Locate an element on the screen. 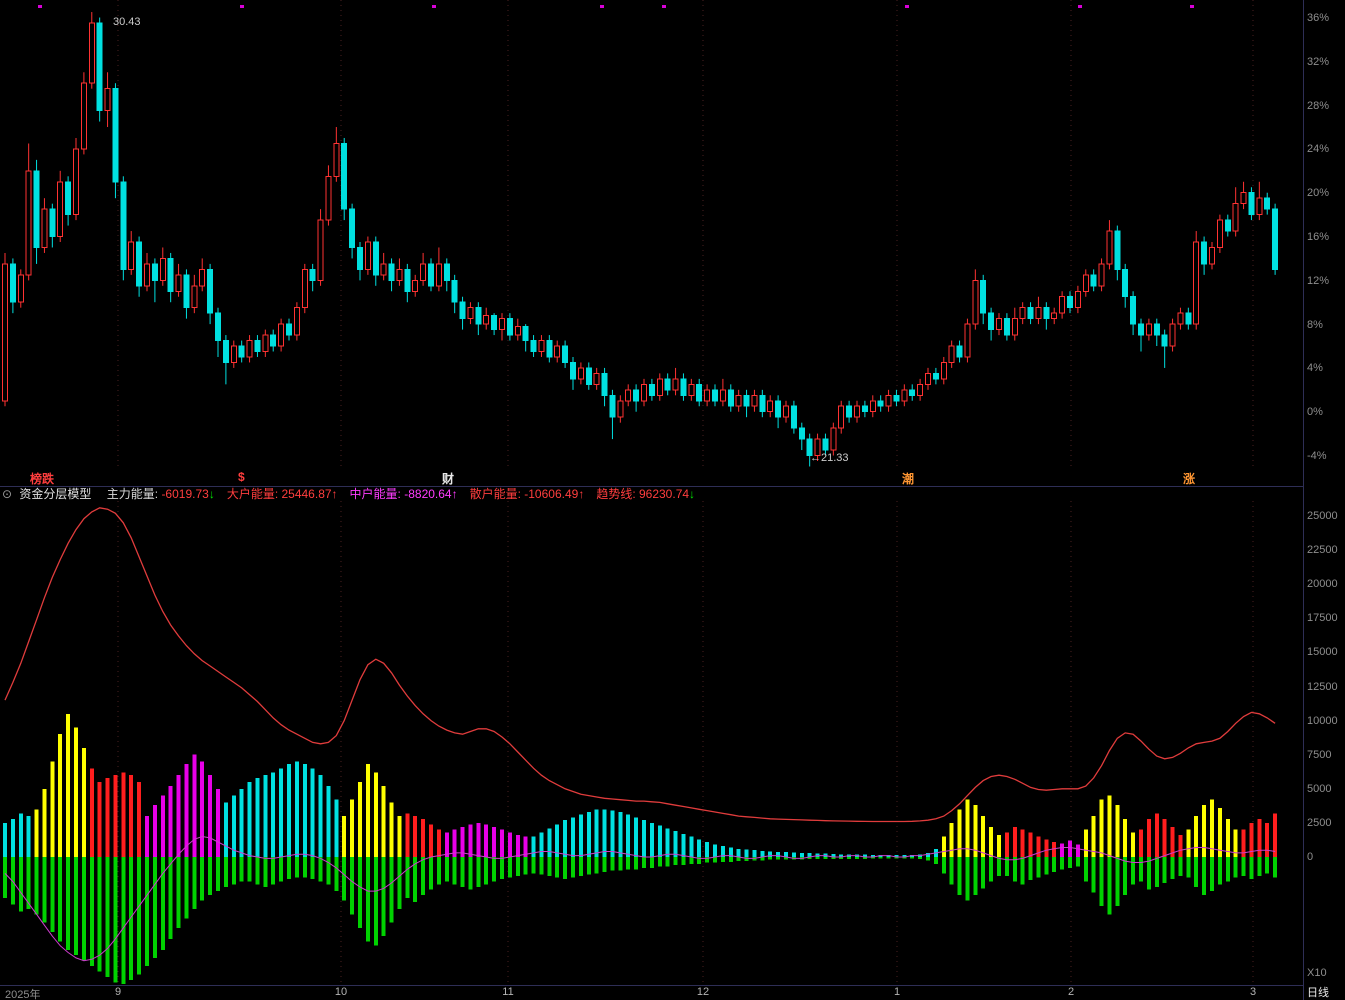 Image resolution: width=1345 pixels, height=1000 pixels. x-axis-label: 3 is located at coordinates (1253, 992).